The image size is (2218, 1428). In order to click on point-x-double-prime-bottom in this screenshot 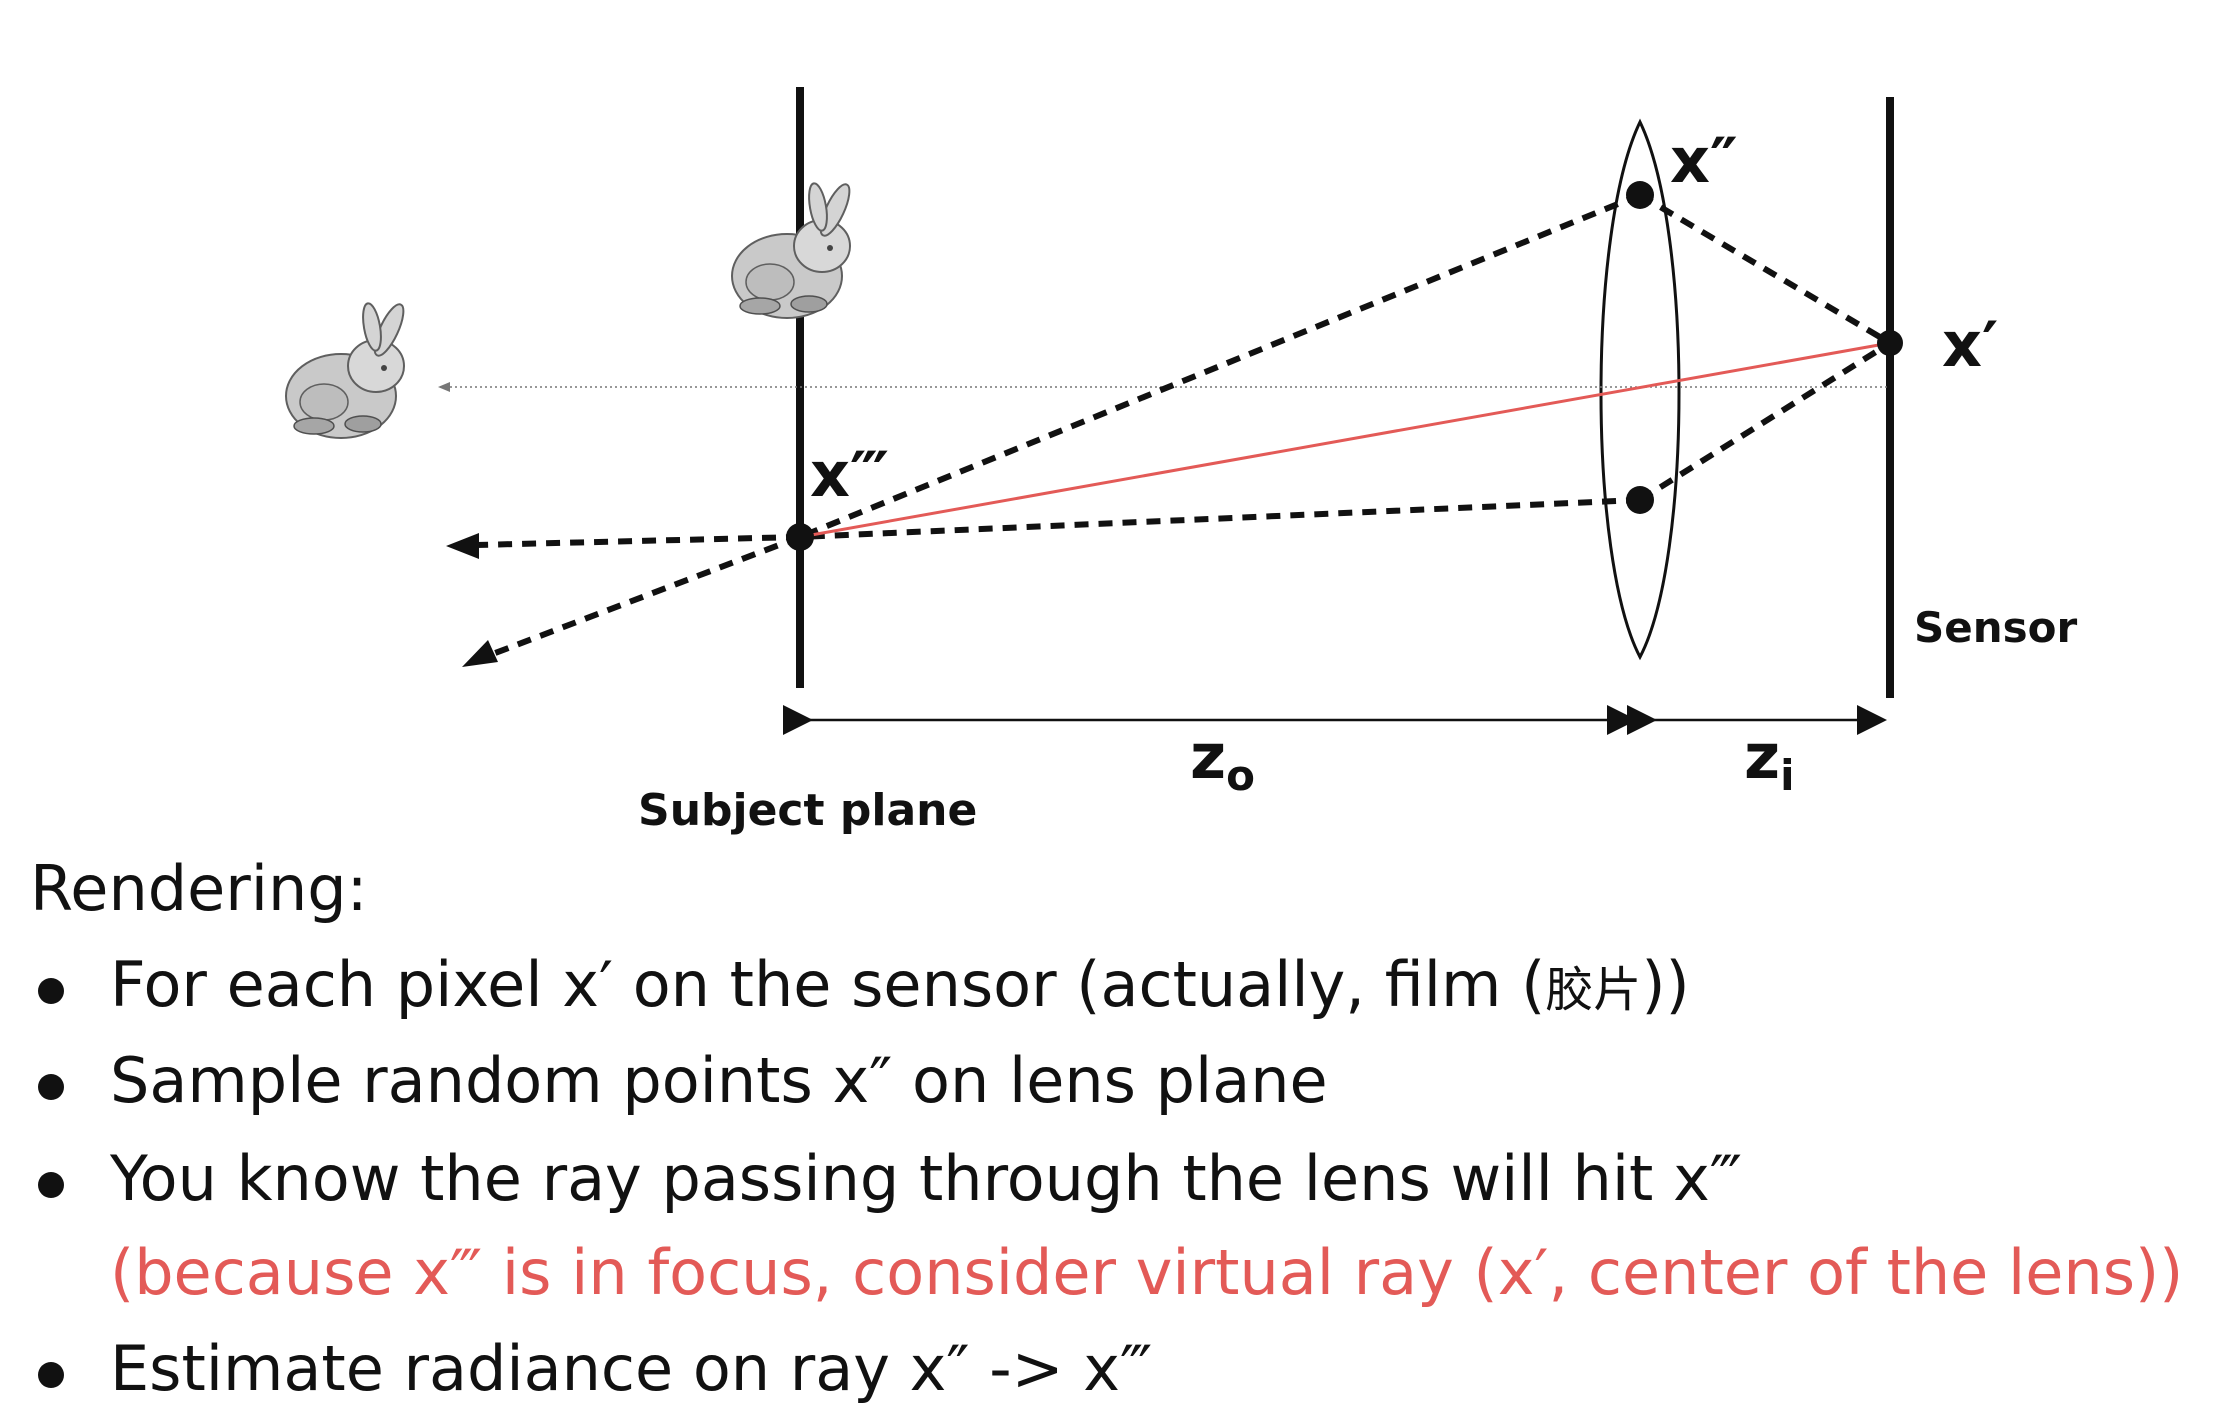, I will do `click(1640, 500)`.